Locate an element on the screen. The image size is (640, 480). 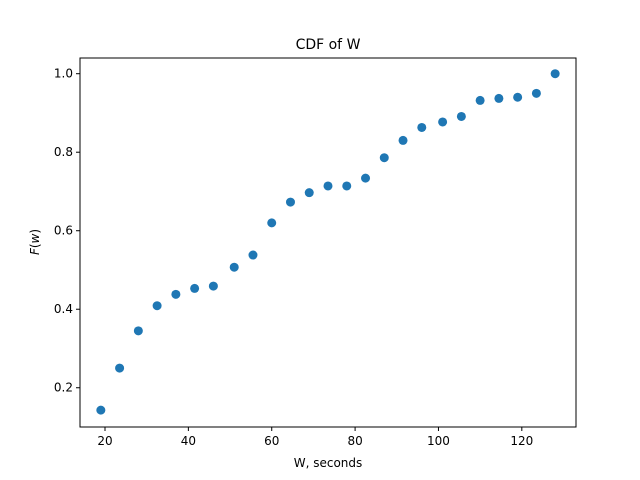
y-label-open-paren: ( is located at coordinates (35, 245).